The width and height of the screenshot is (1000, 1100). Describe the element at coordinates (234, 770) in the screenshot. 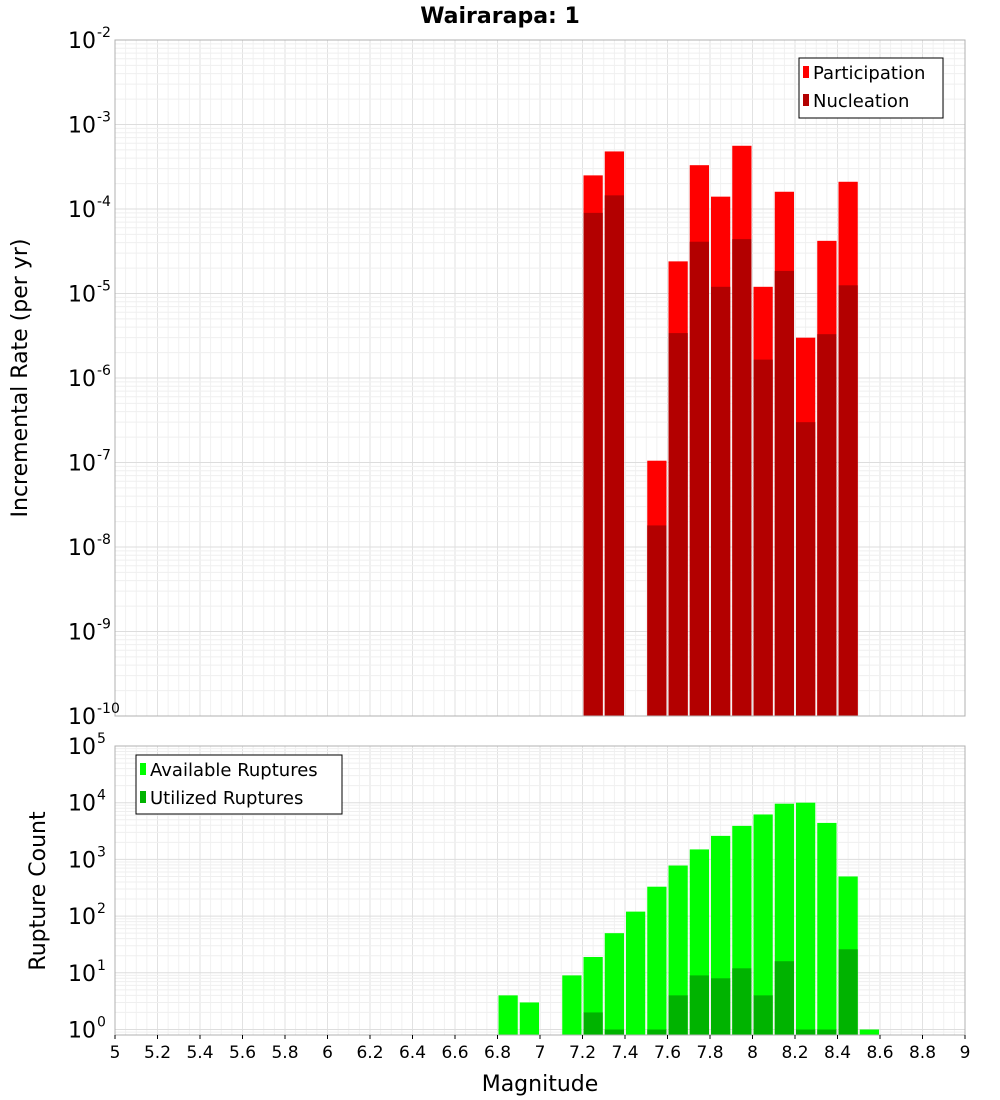

I see `legend-label-available-ruptures: Available Ruptures` at that location.